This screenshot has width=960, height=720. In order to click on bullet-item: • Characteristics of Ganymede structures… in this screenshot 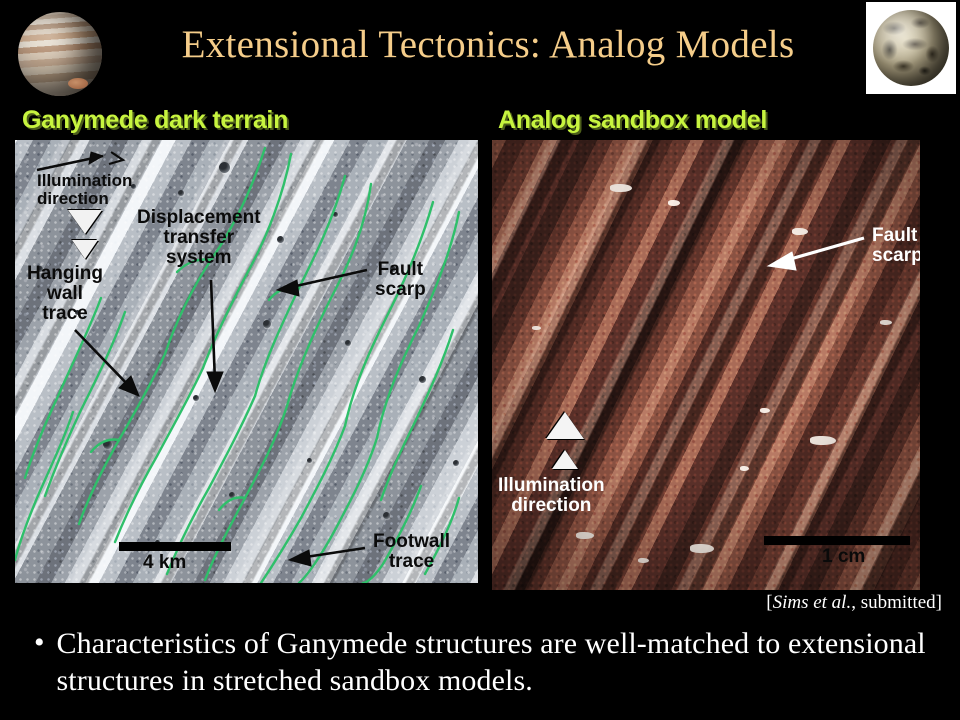, I will do `click(485, 662)`.